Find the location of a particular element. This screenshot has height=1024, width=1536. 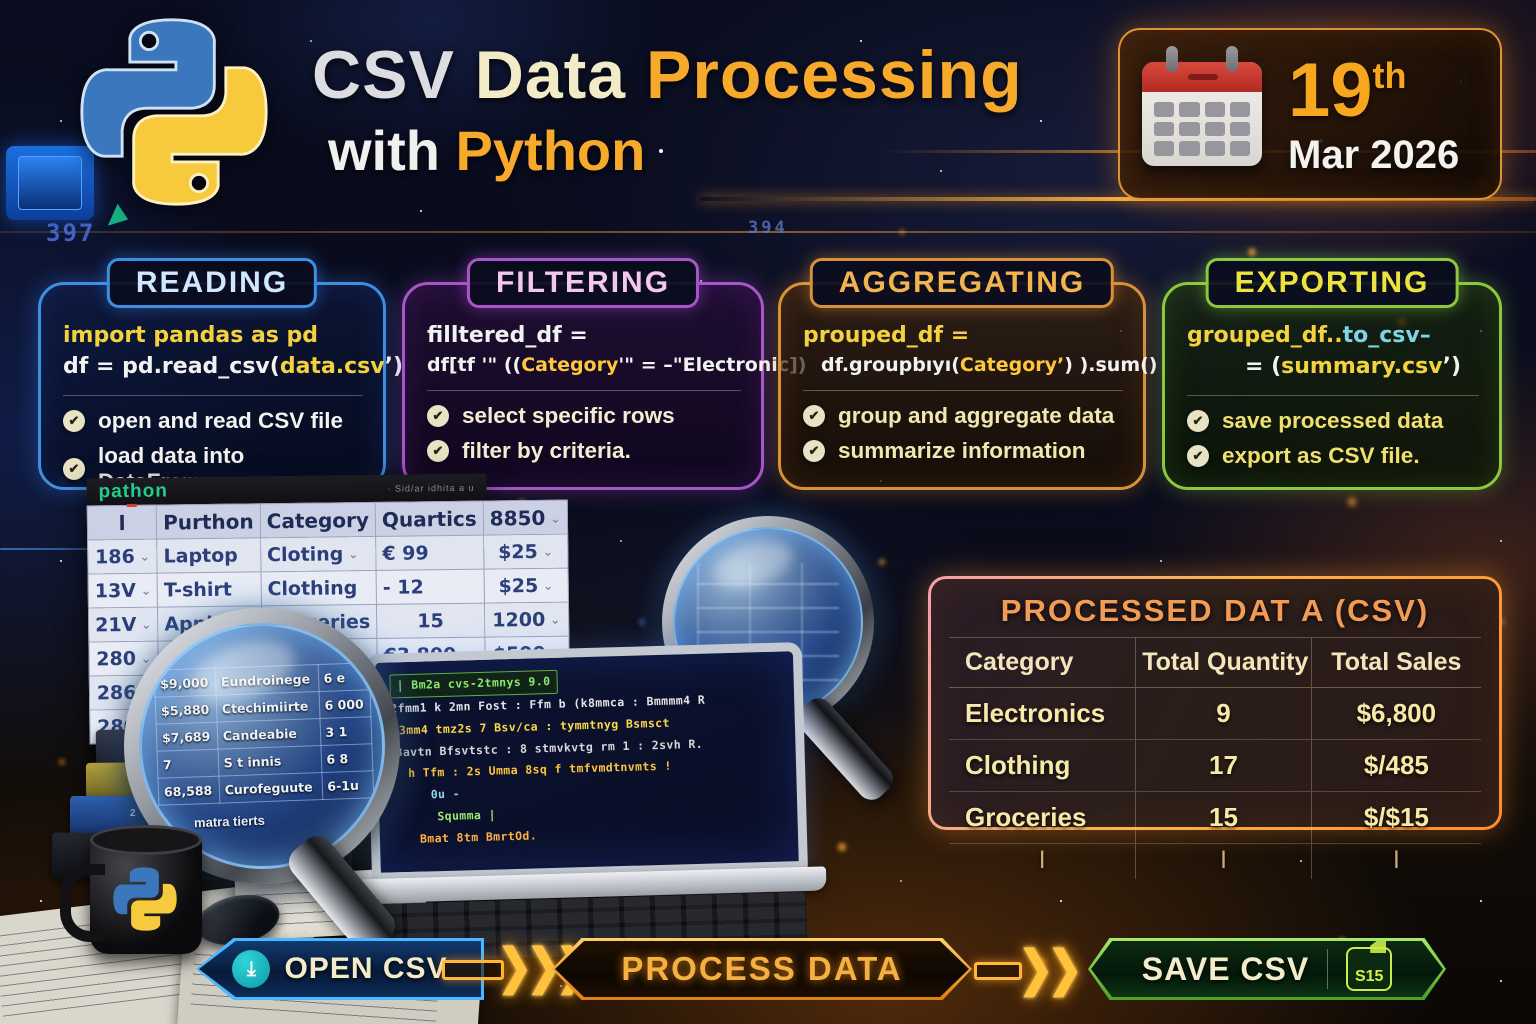

date-month-year: Mar 2026 is located at coordinates (1374, 155).